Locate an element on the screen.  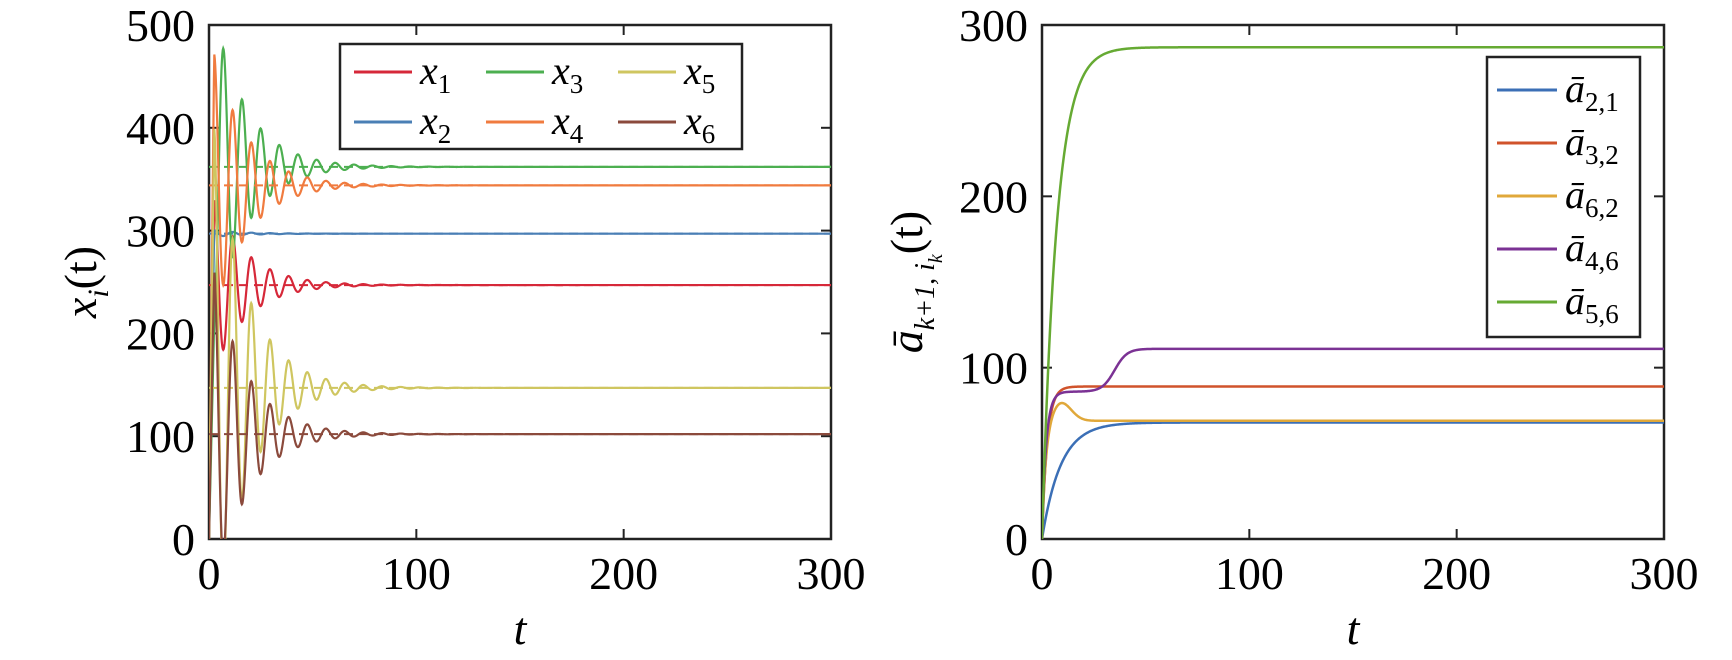
y-tick-label: 400 is located at coordinates (160, 128).